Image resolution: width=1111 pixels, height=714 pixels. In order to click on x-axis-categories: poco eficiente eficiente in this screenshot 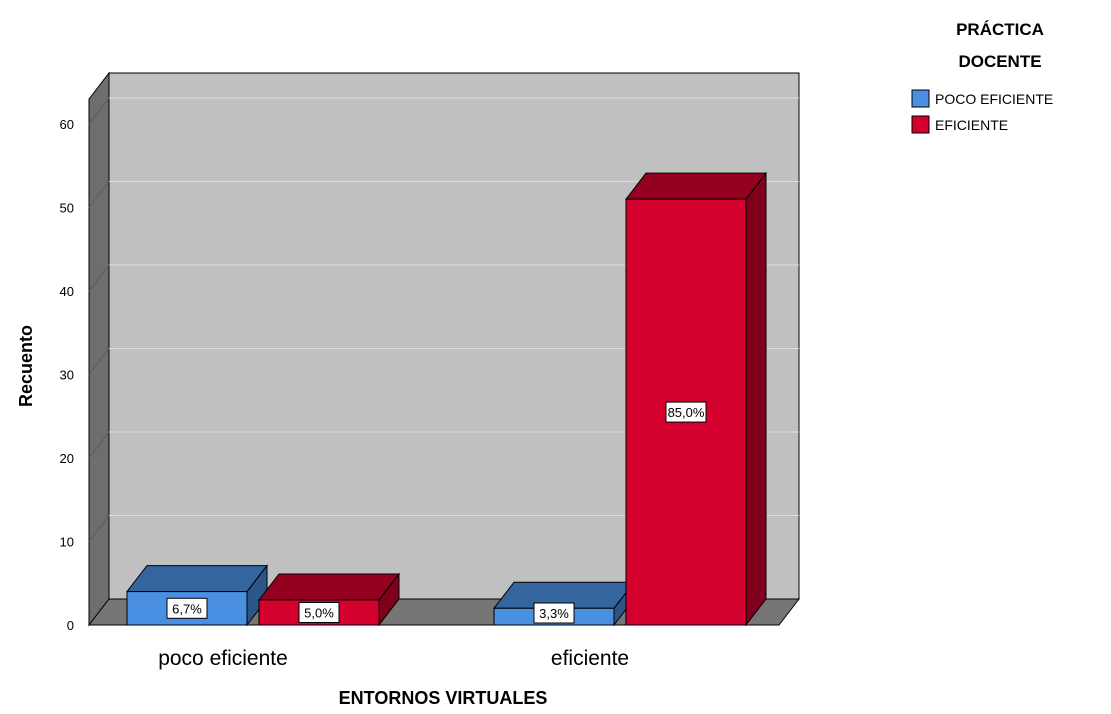, I will do `click(393, 658)`.